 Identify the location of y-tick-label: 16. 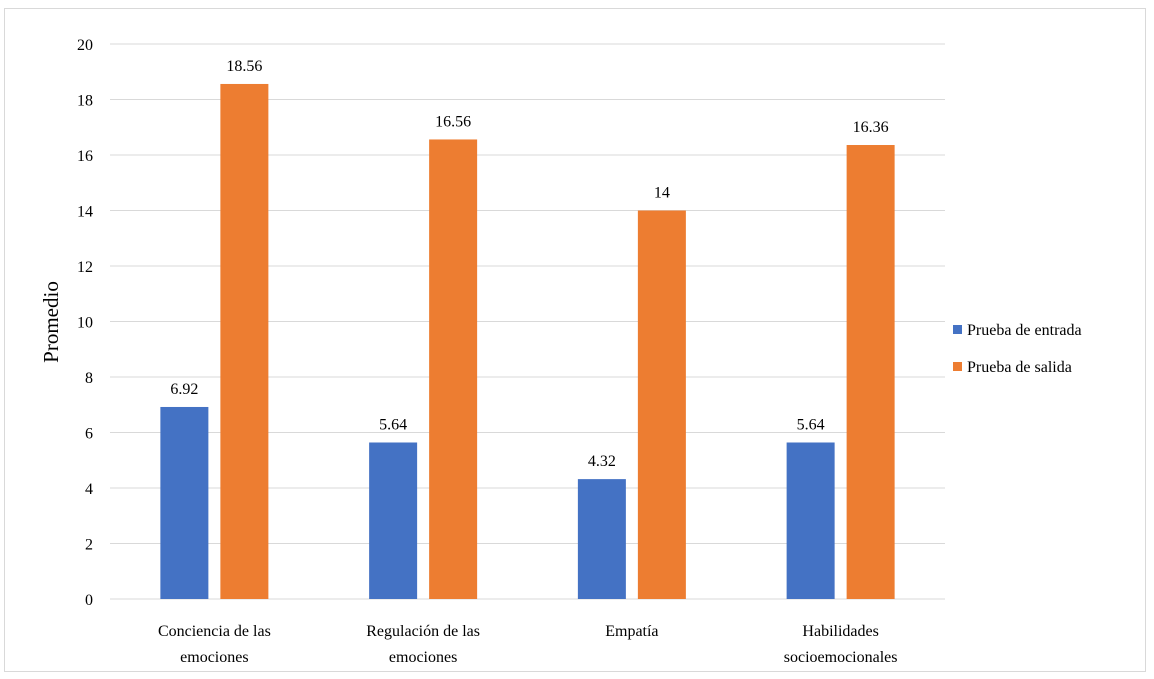
(85, 156).